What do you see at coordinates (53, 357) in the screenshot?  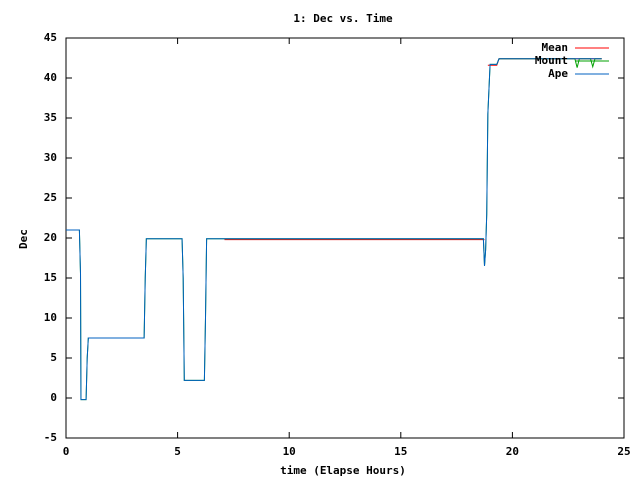 I see `y-tick-label: 5` at bounding box center [53, 357].